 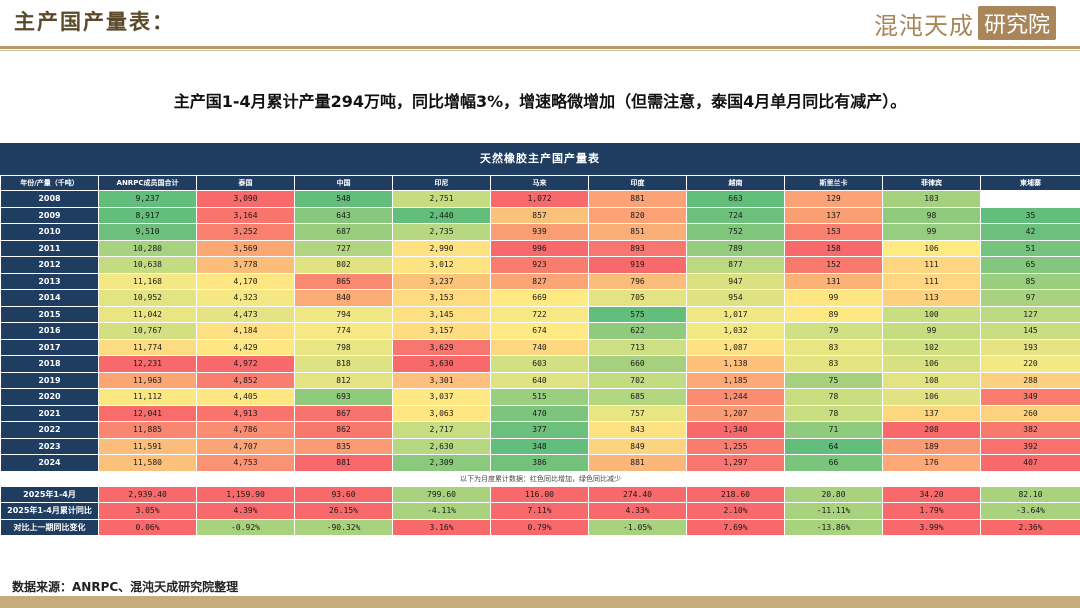 What do you see at coordinates (49, 380) in the screenshot?
I see `row-label: 2019` at bounding box center [49, 380].